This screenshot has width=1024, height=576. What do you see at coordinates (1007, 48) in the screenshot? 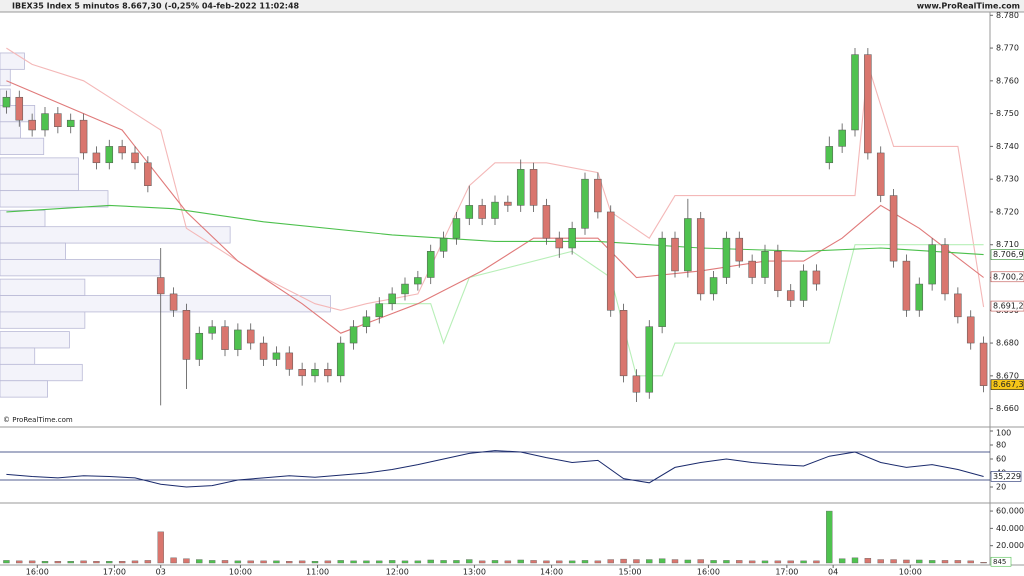
I see `y-tick-label: 8.770` at bounding box center [1007, 48].